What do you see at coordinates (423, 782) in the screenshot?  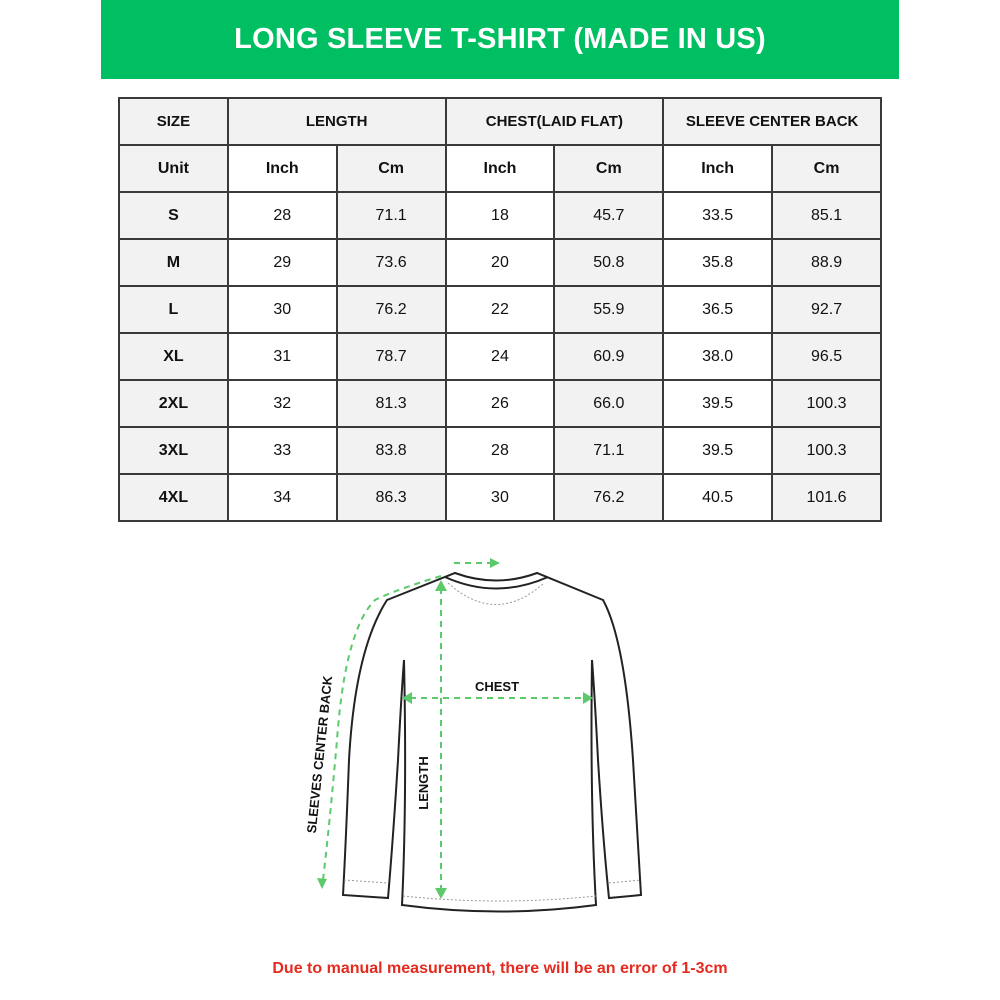 I see `length-label: LENGTH` at bounding box center [423, 782].